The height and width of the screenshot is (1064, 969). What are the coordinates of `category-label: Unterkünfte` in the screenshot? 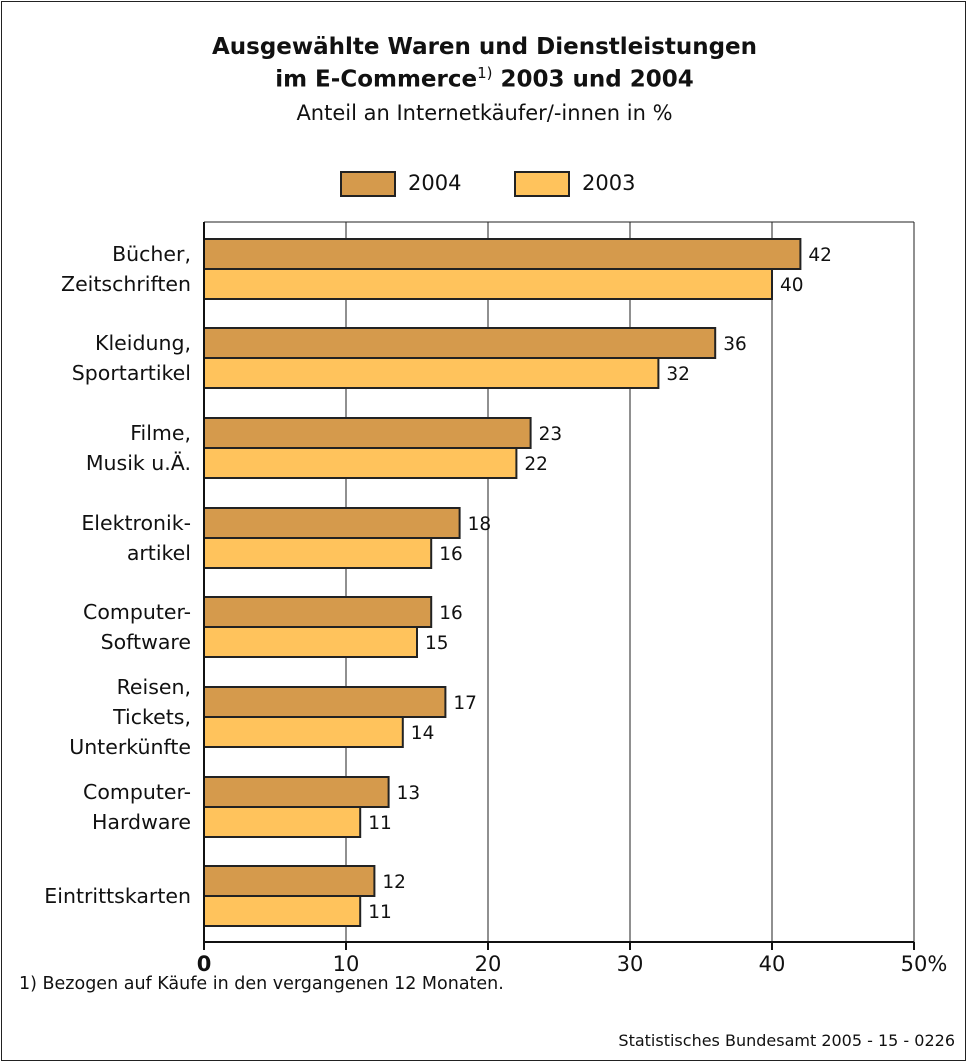 It's located at (130, 747).